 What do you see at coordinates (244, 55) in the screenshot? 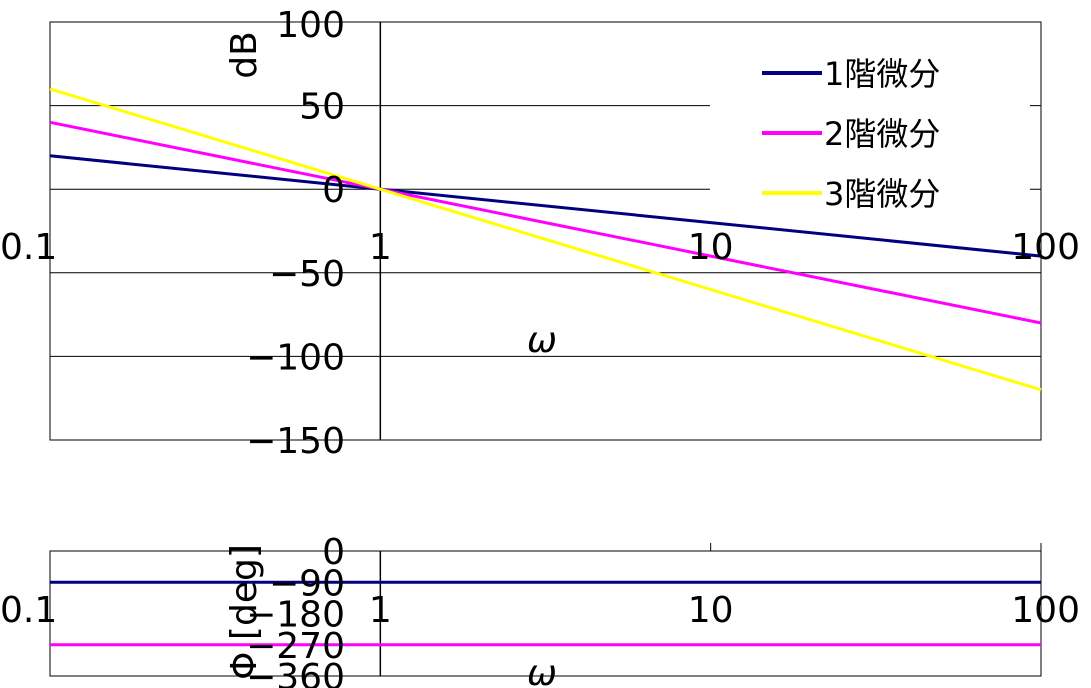
I see `magnitude-y-axis-label: dB` at bounding box center [244, 55].